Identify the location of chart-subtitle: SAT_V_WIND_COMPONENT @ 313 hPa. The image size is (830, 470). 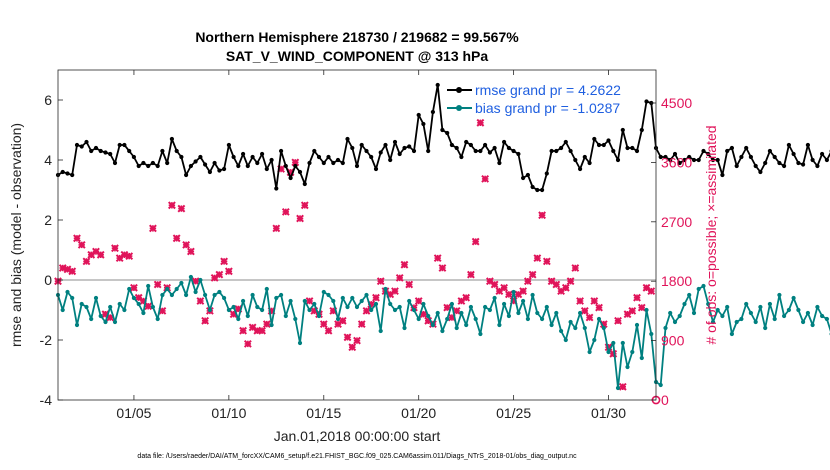
(357, 56).